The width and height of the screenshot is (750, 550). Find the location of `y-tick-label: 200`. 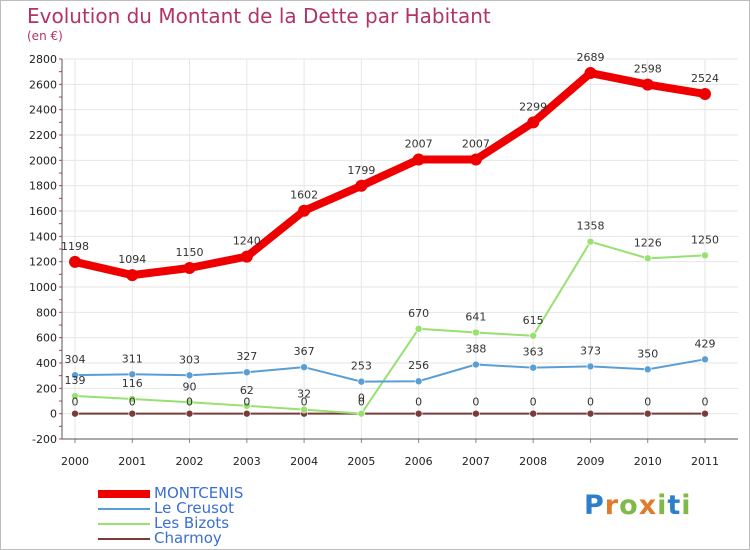

y-tick-label: 200 is located at coordinates (46, 388).